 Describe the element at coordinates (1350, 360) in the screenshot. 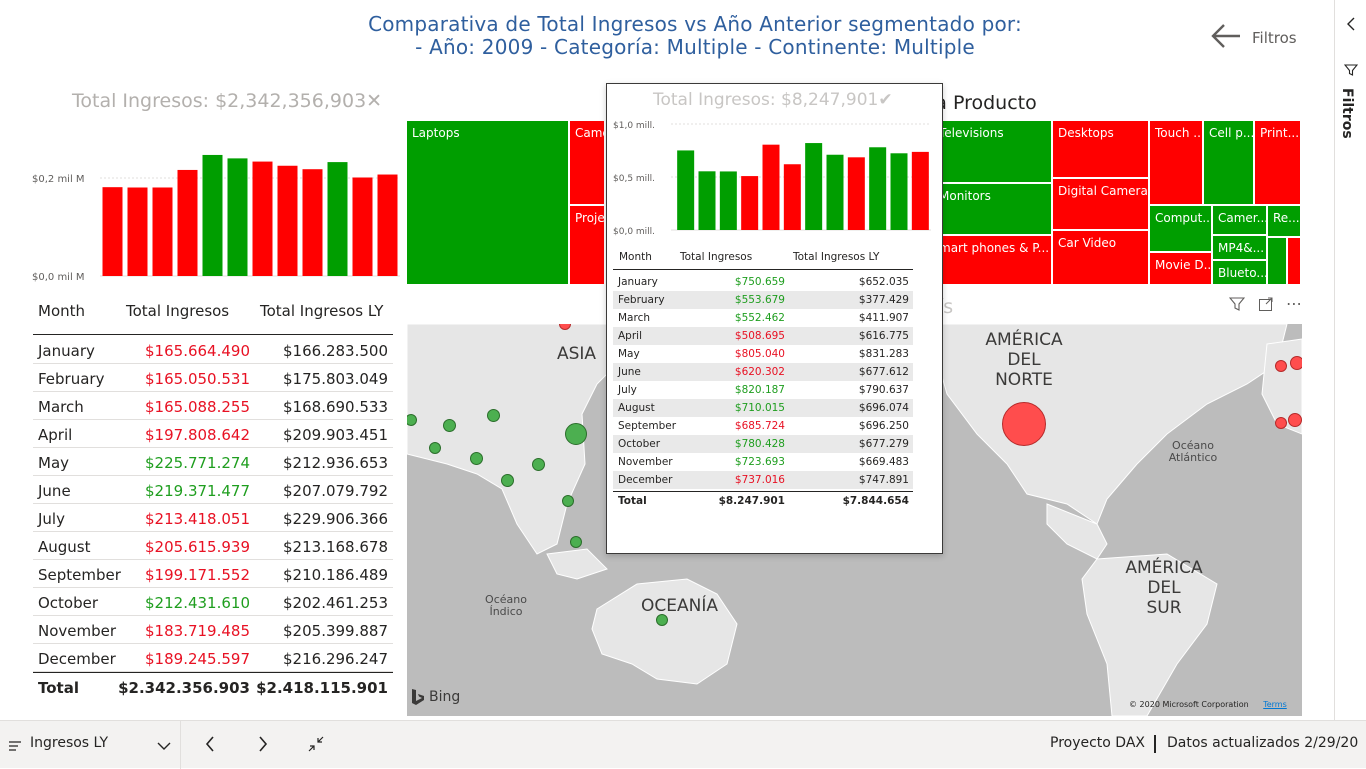

I see `filters-pane-collapsed: Filtros` at that location.